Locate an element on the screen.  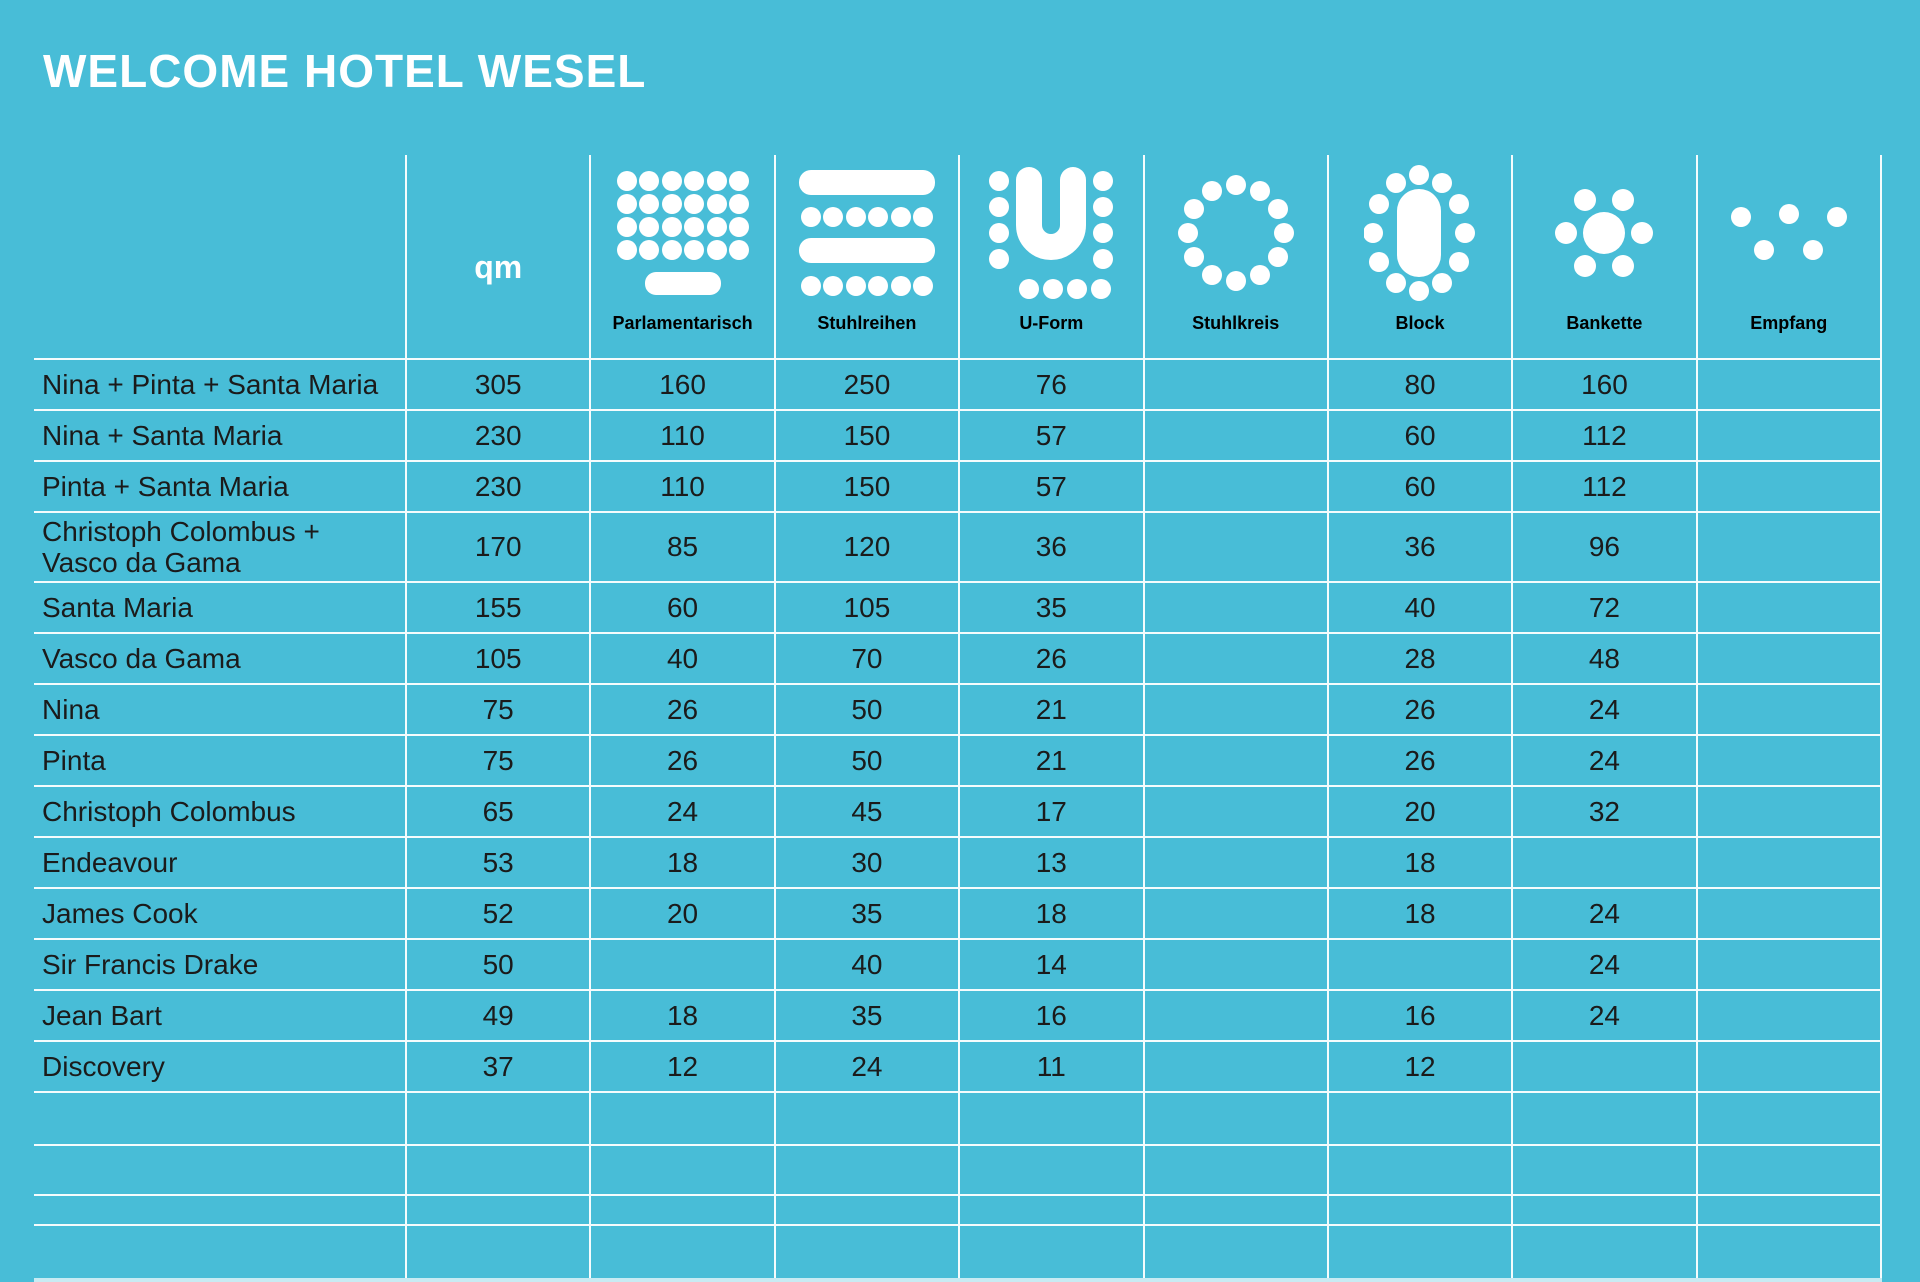
room-name: Jean Bart is located at coordinates (102, 1015).